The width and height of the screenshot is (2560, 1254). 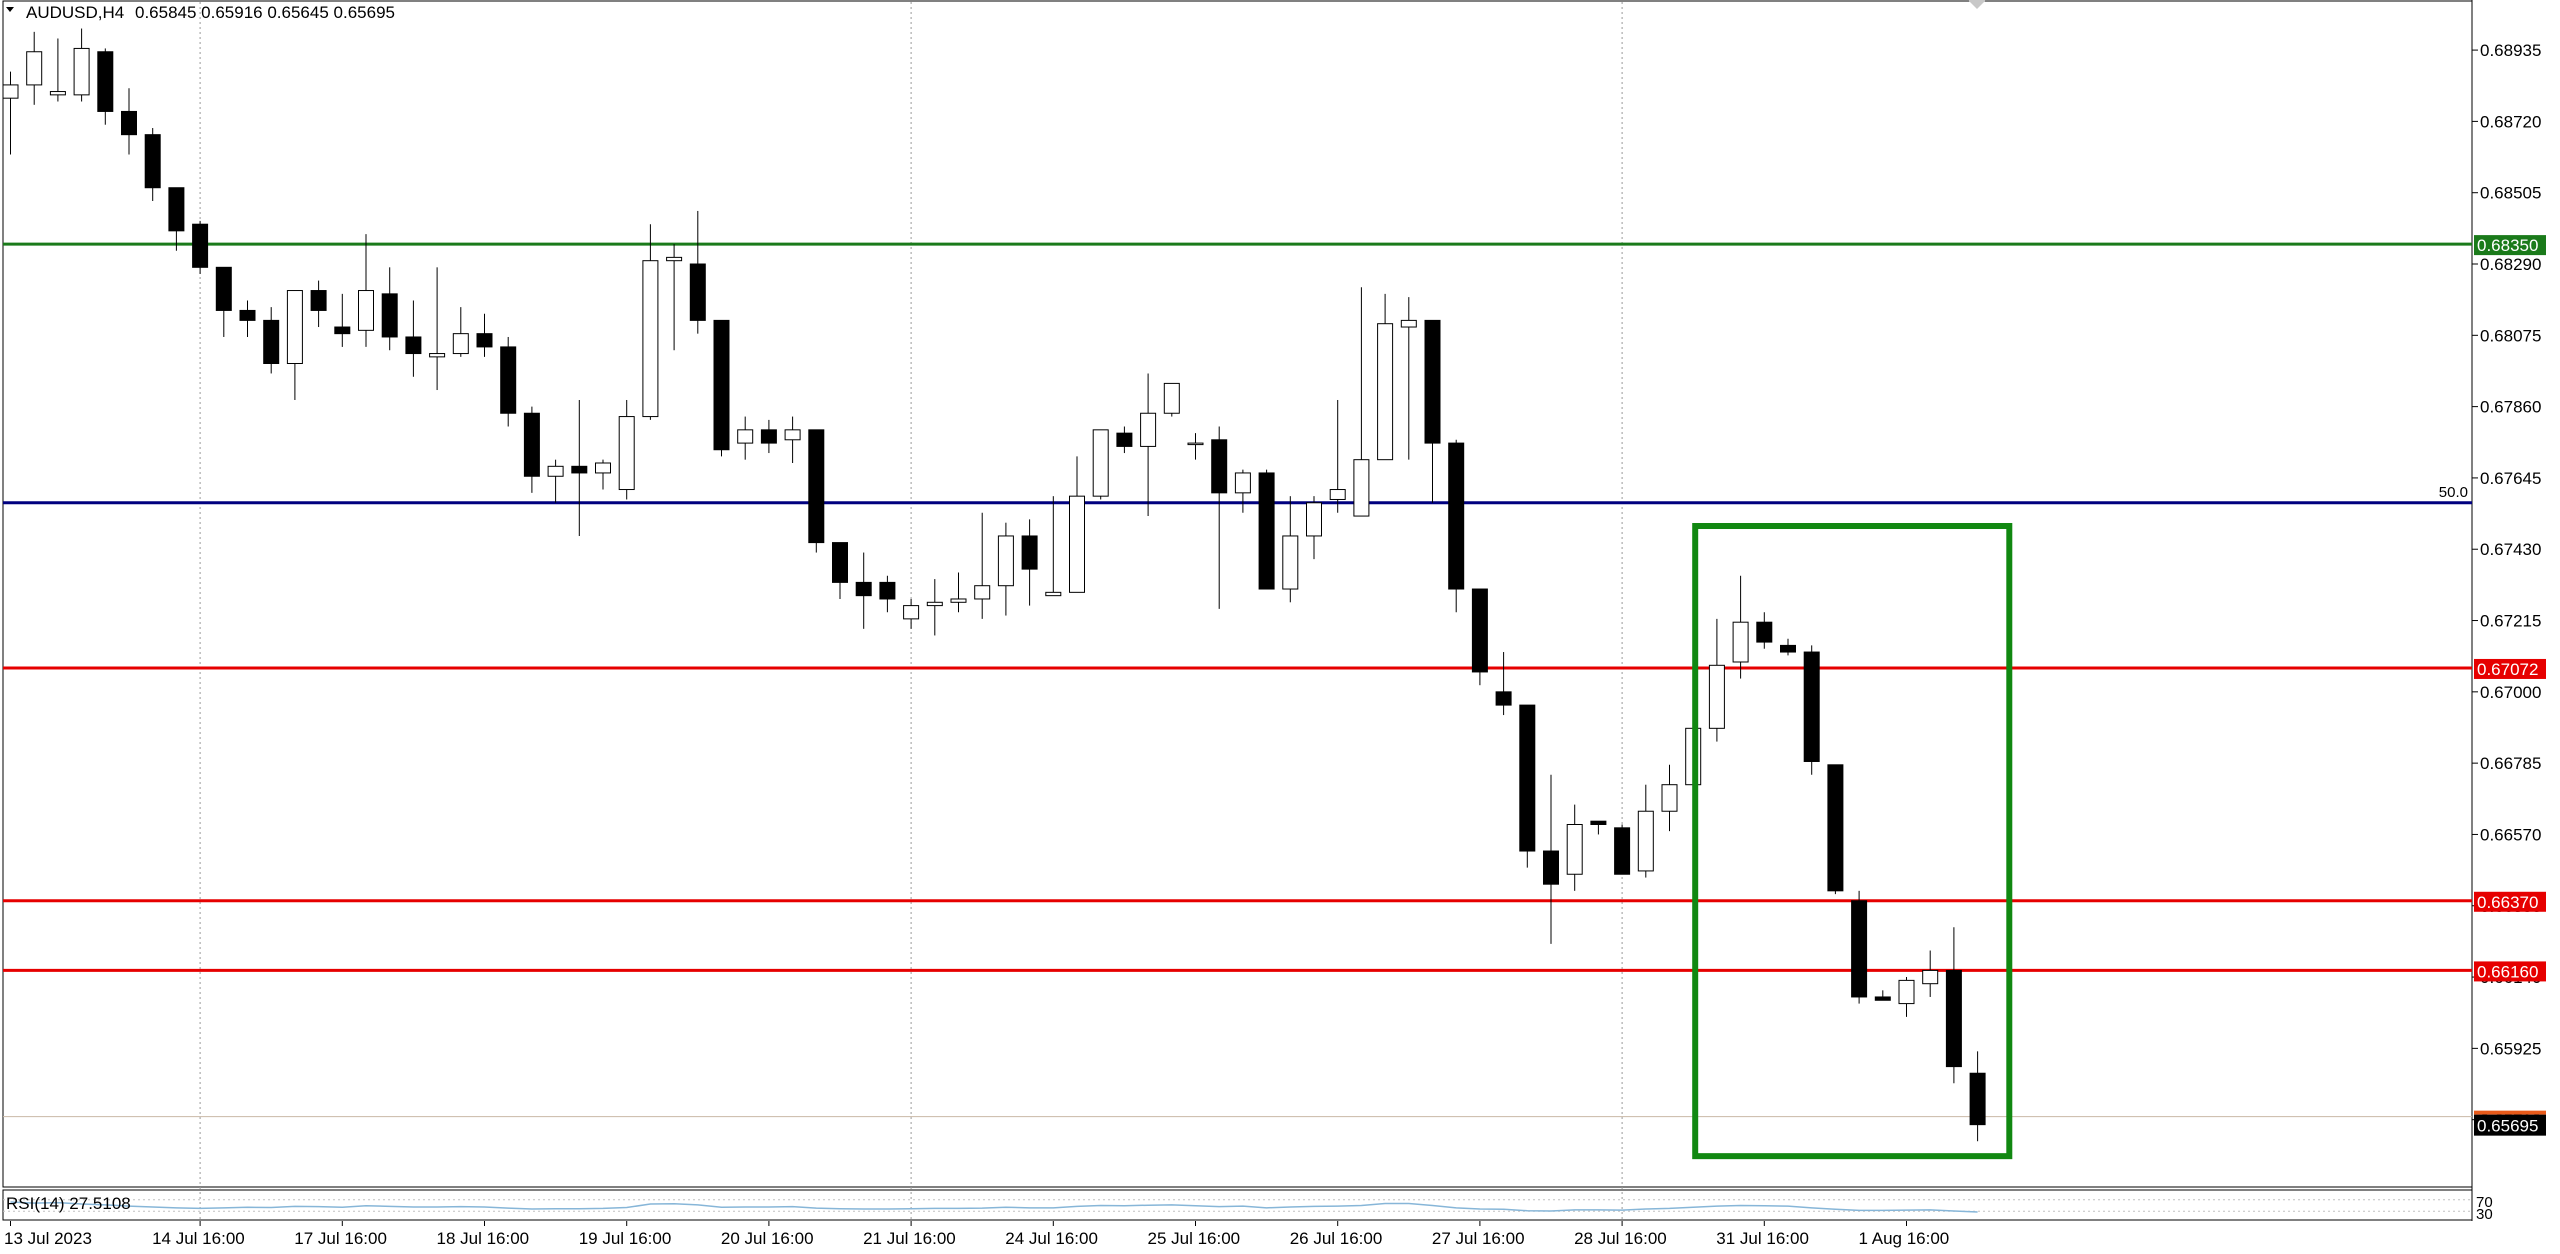 I want to click on rsi-line, so click(x=994, y=1207).